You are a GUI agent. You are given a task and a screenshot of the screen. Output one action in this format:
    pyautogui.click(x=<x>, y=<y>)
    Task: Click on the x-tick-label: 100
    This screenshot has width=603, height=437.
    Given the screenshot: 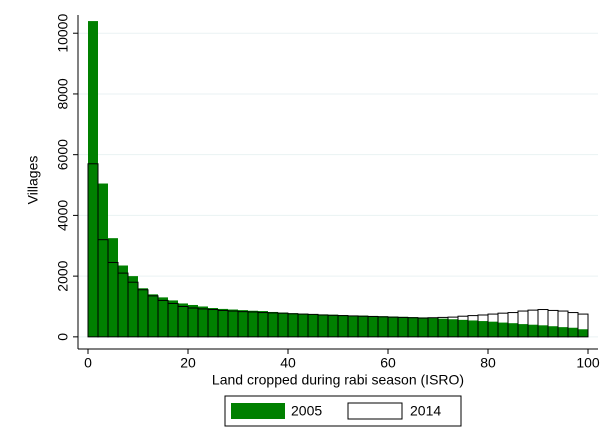 What is the action you would take?
    pyautogui.click(x=588, y=363)
    